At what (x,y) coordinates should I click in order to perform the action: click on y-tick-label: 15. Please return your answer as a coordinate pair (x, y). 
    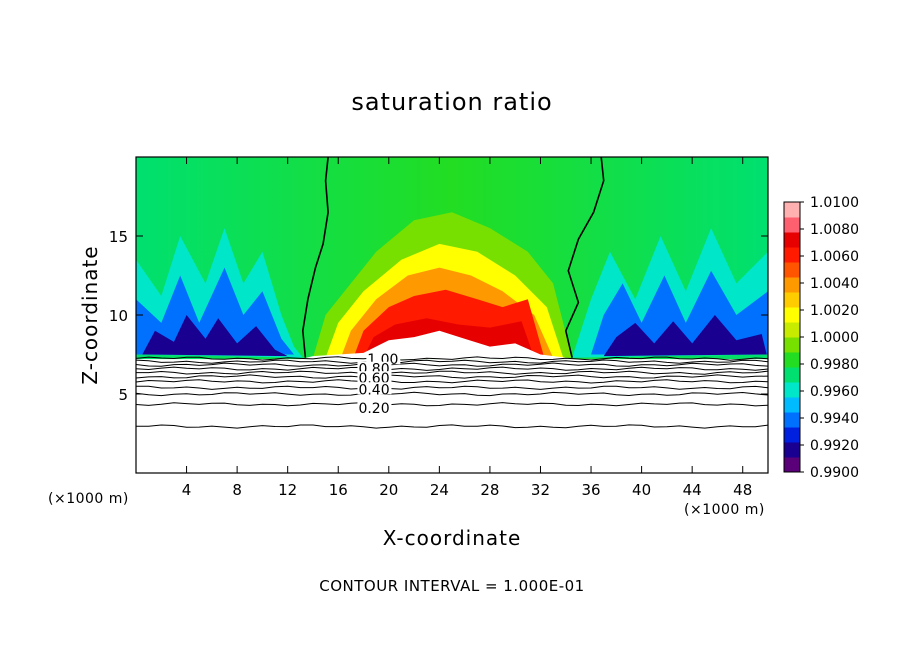
    Looking at the image, I should click on (118, 237).